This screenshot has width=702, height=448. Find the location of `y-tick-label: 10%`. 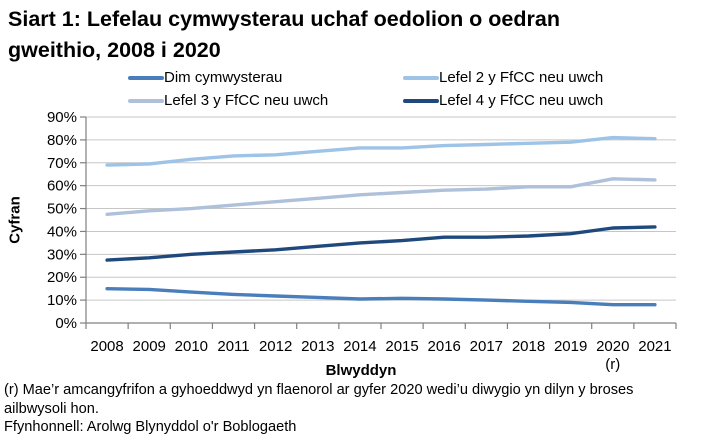

y-tick-label: 10% is located at coordinates (62, 300).